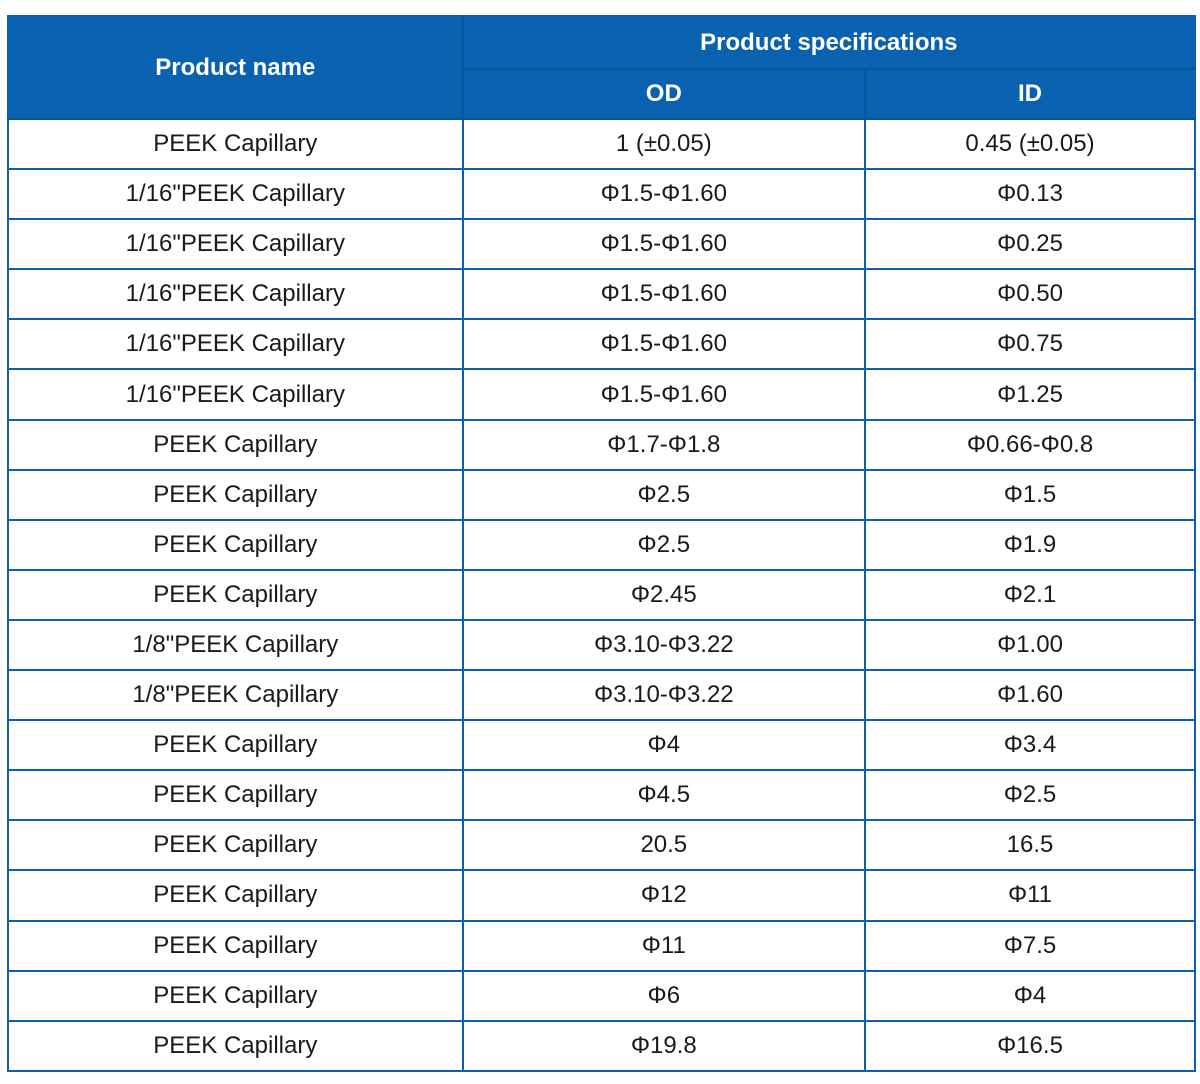 The width and height of the screenshot is (1200, 1084). I want to click on id-cell: Φ0.66-Φ0.8, so click(1030, 444).